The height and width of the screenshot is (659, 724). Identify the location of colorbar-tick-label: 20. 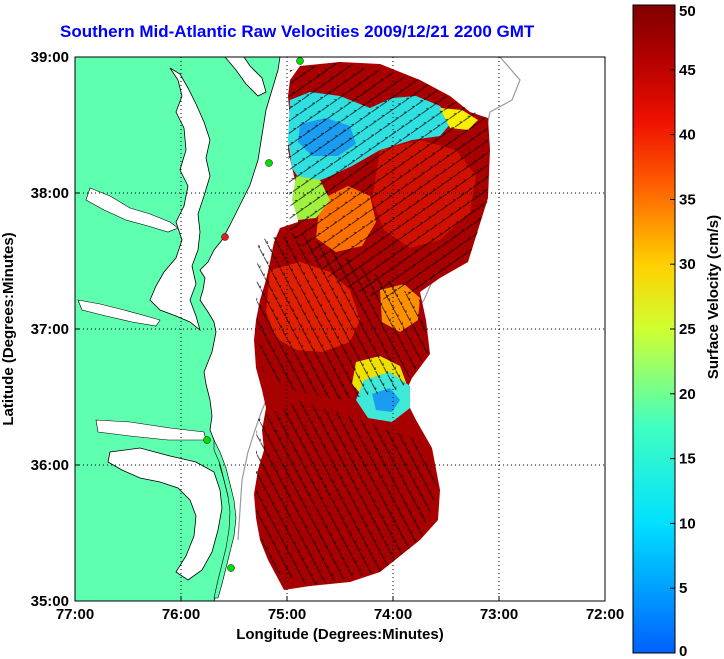
(687, 394).